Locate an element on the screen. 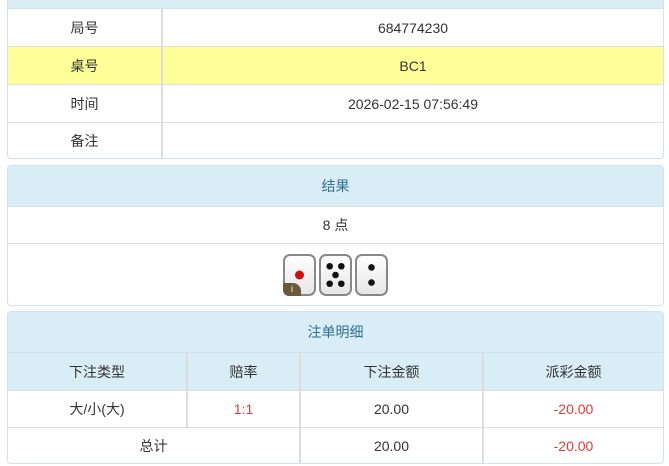 This screenshot has width=669, height=466. table-row: 大/小(大) 1:1 20.00 -20.00 is located at coordinates (335, 409).